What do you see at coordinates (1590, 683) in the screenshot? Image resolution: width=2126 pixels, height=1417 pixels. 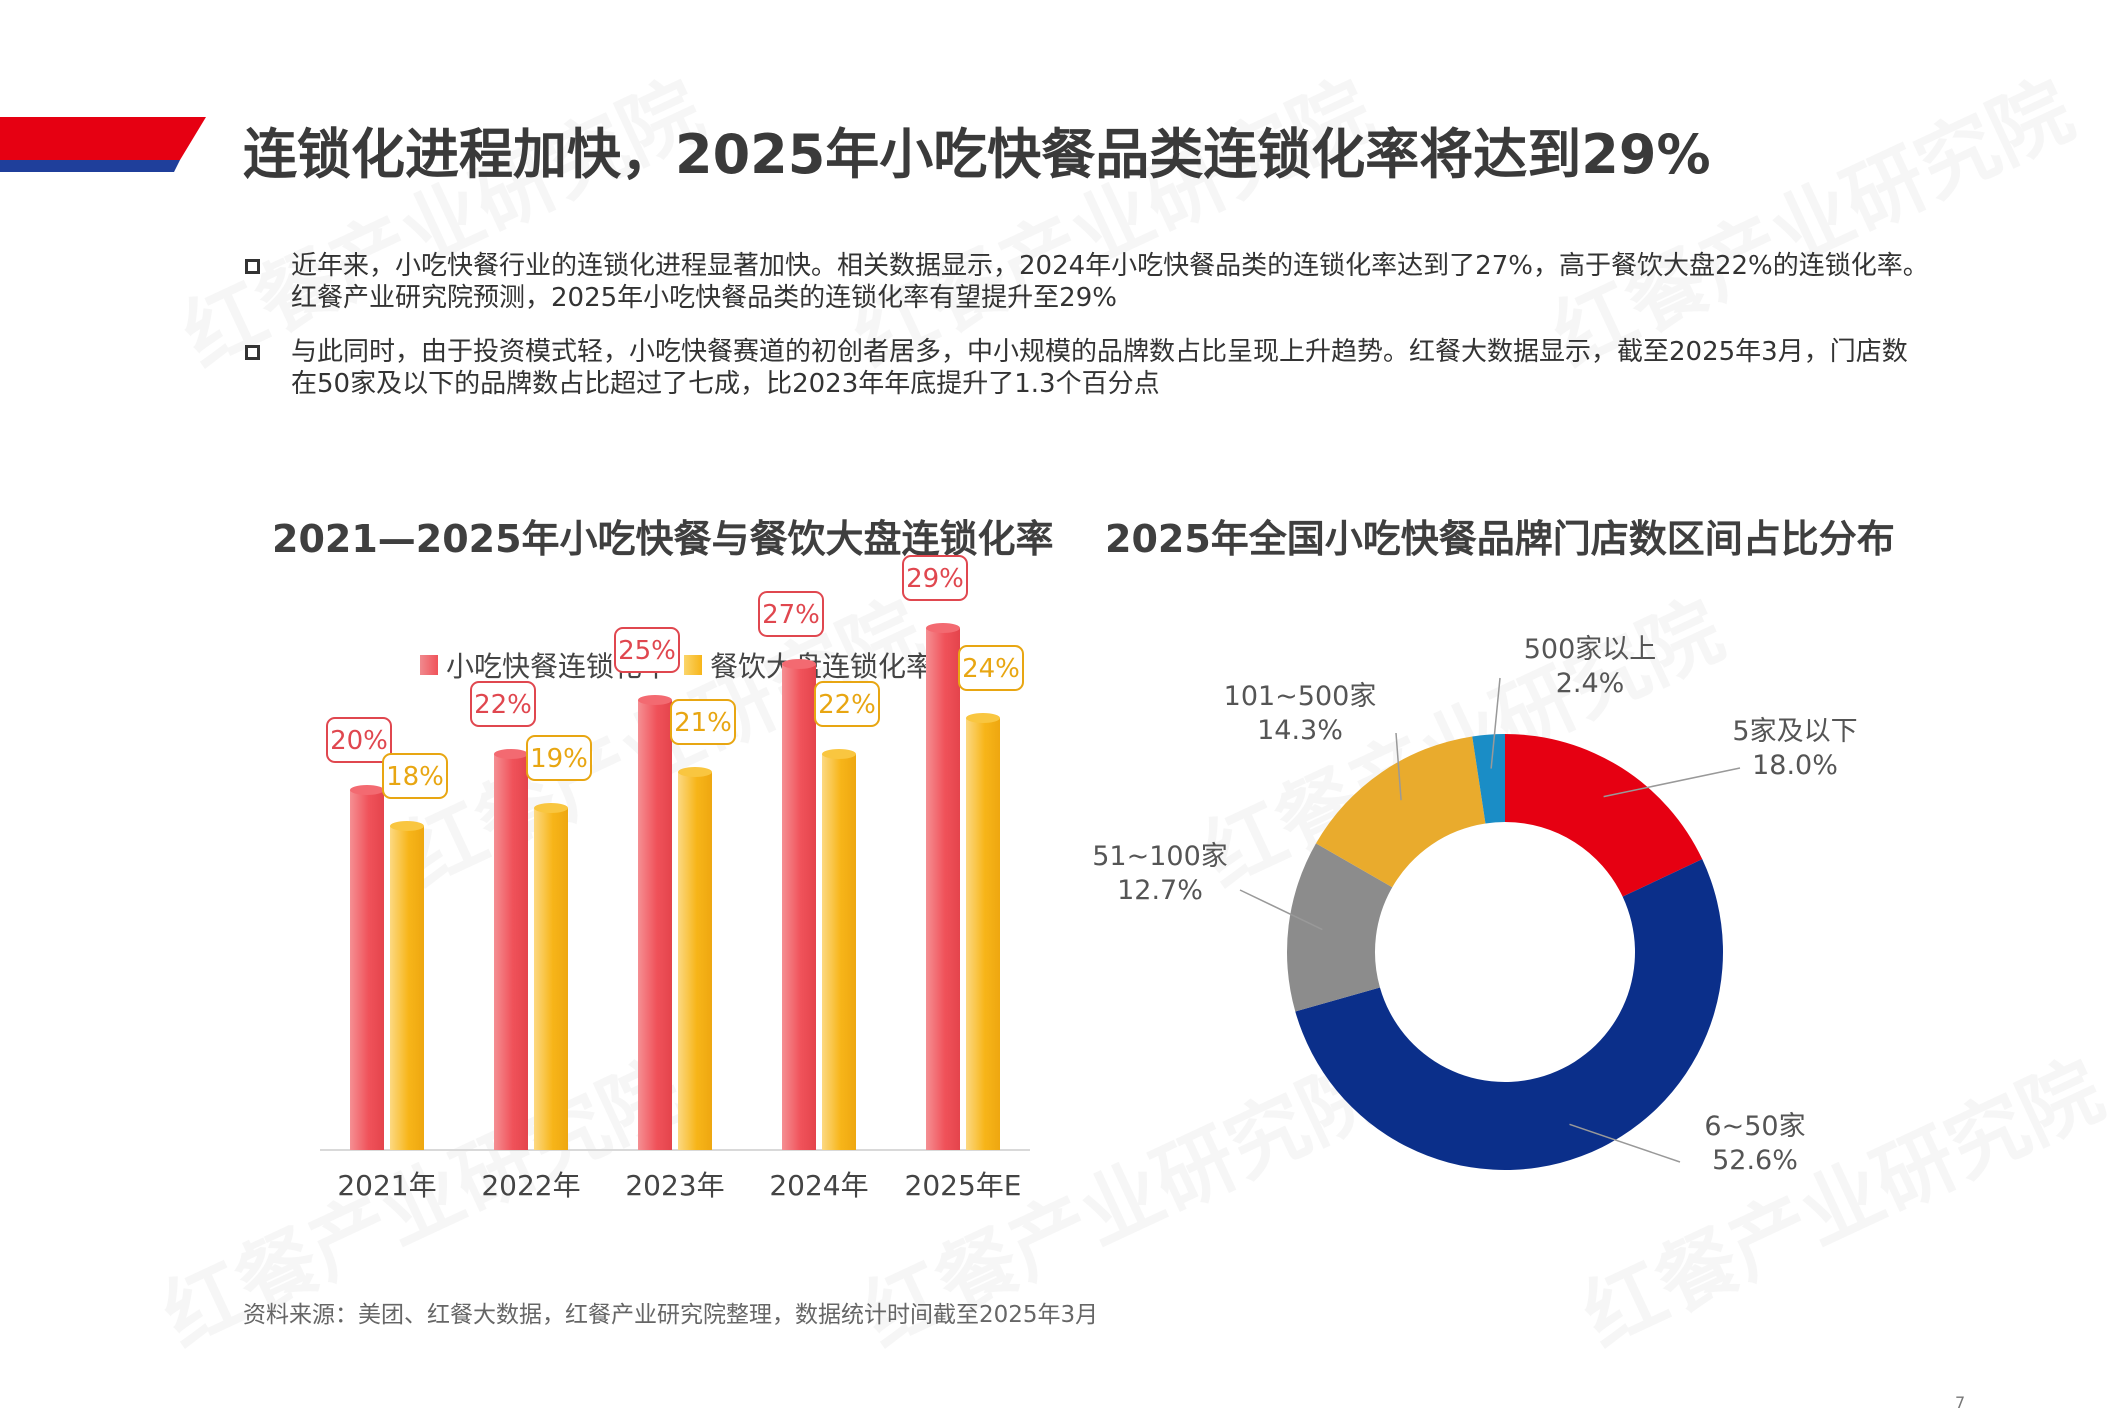 I see `pie-slice-value: 2.4%` at bounding box center [1590, 683].